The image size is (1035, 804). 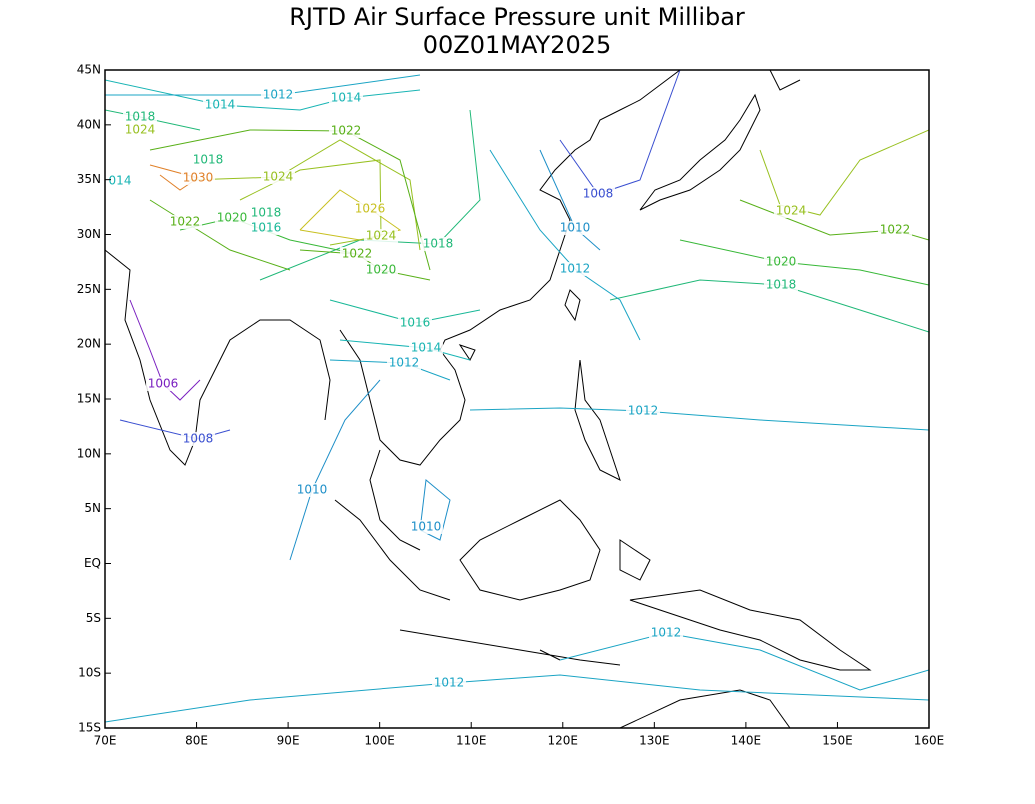 What do you see at coordinates (105, 741) in the screenshot?
I see `x-tick-label: 70E` at bounding box center [105, 741].